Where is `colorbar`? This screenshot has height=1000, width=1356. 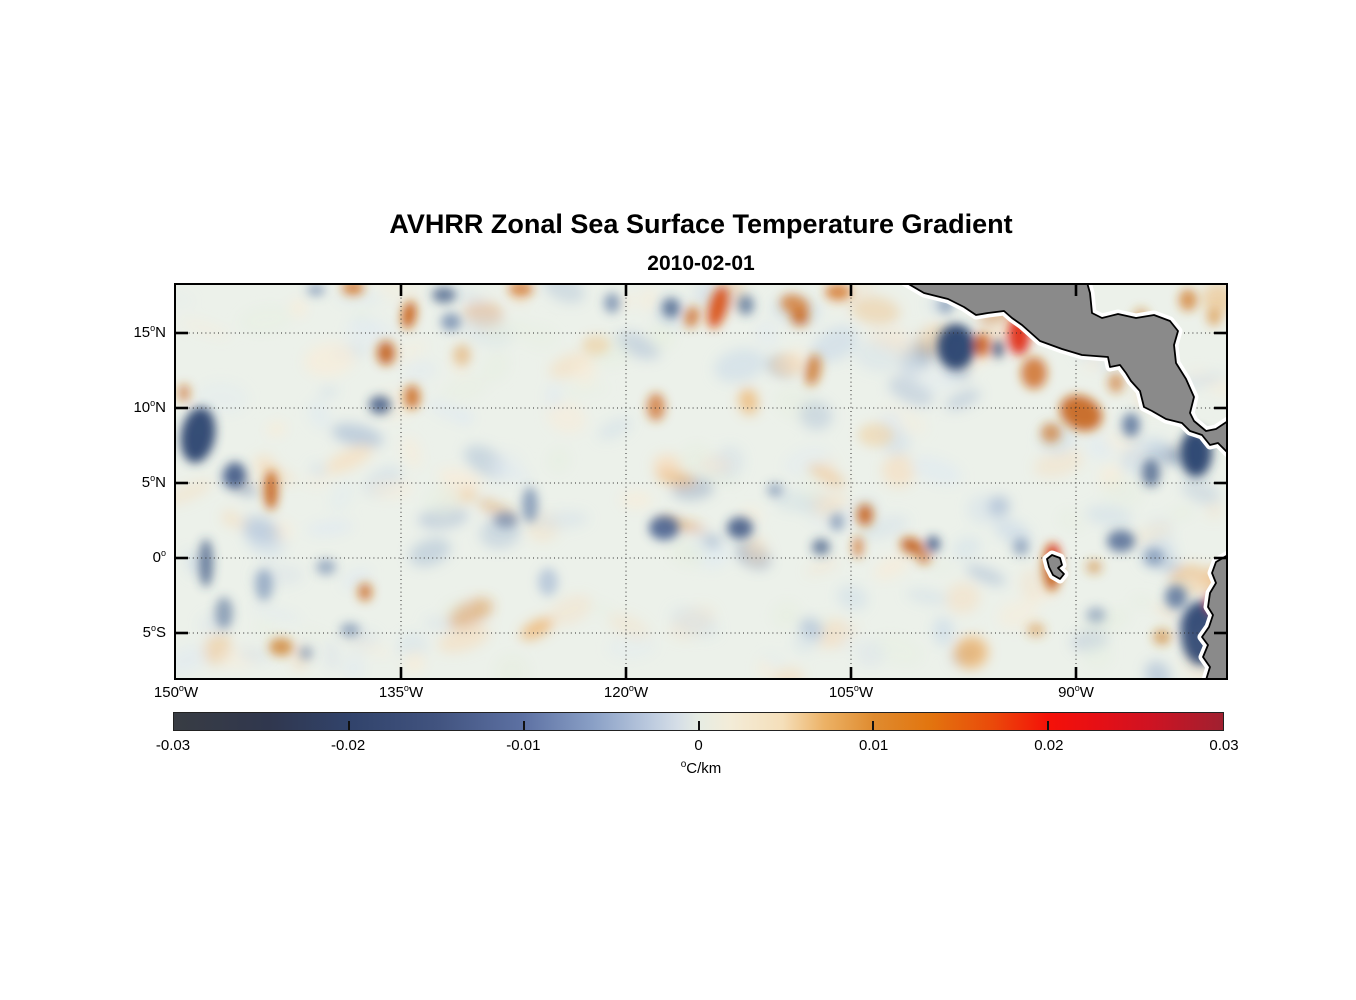 colorbar is located at coordinates (698, 721).